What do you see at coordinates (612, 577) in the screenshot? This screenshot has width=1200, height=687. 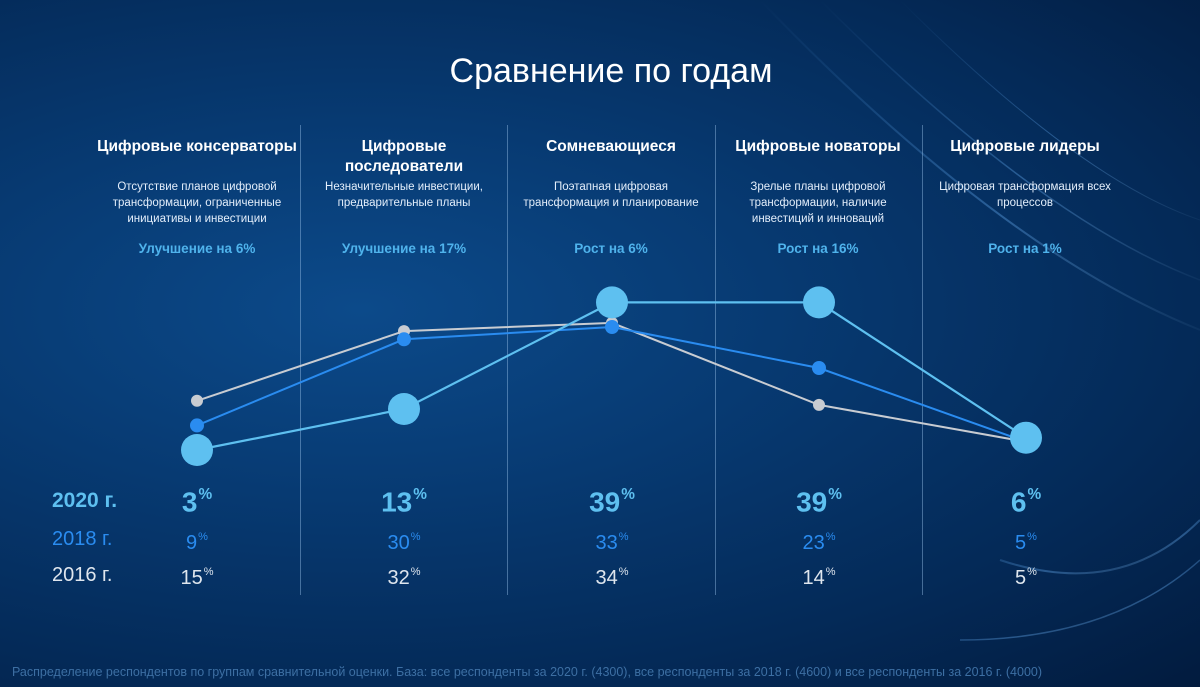 I see `value-2016-3: 34%` at bounding box center [612, 577].